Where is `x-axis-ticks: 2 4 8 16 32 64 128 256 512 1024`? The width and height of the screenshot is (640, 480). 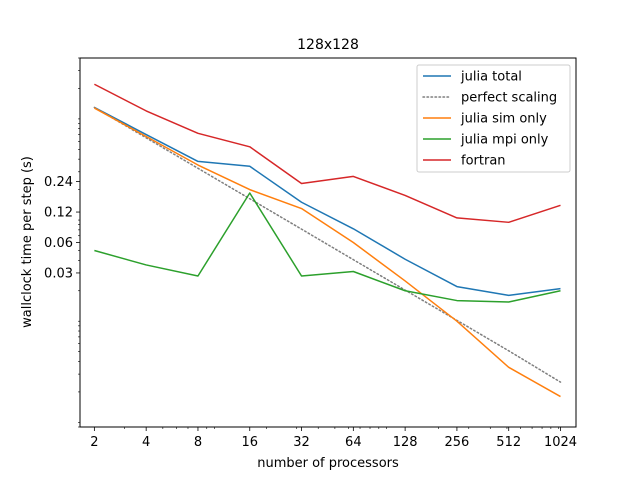
x-axis-ticks: 2 4 8 16 32 64 128 256 512 1024 is located at coordinates (333, 438).